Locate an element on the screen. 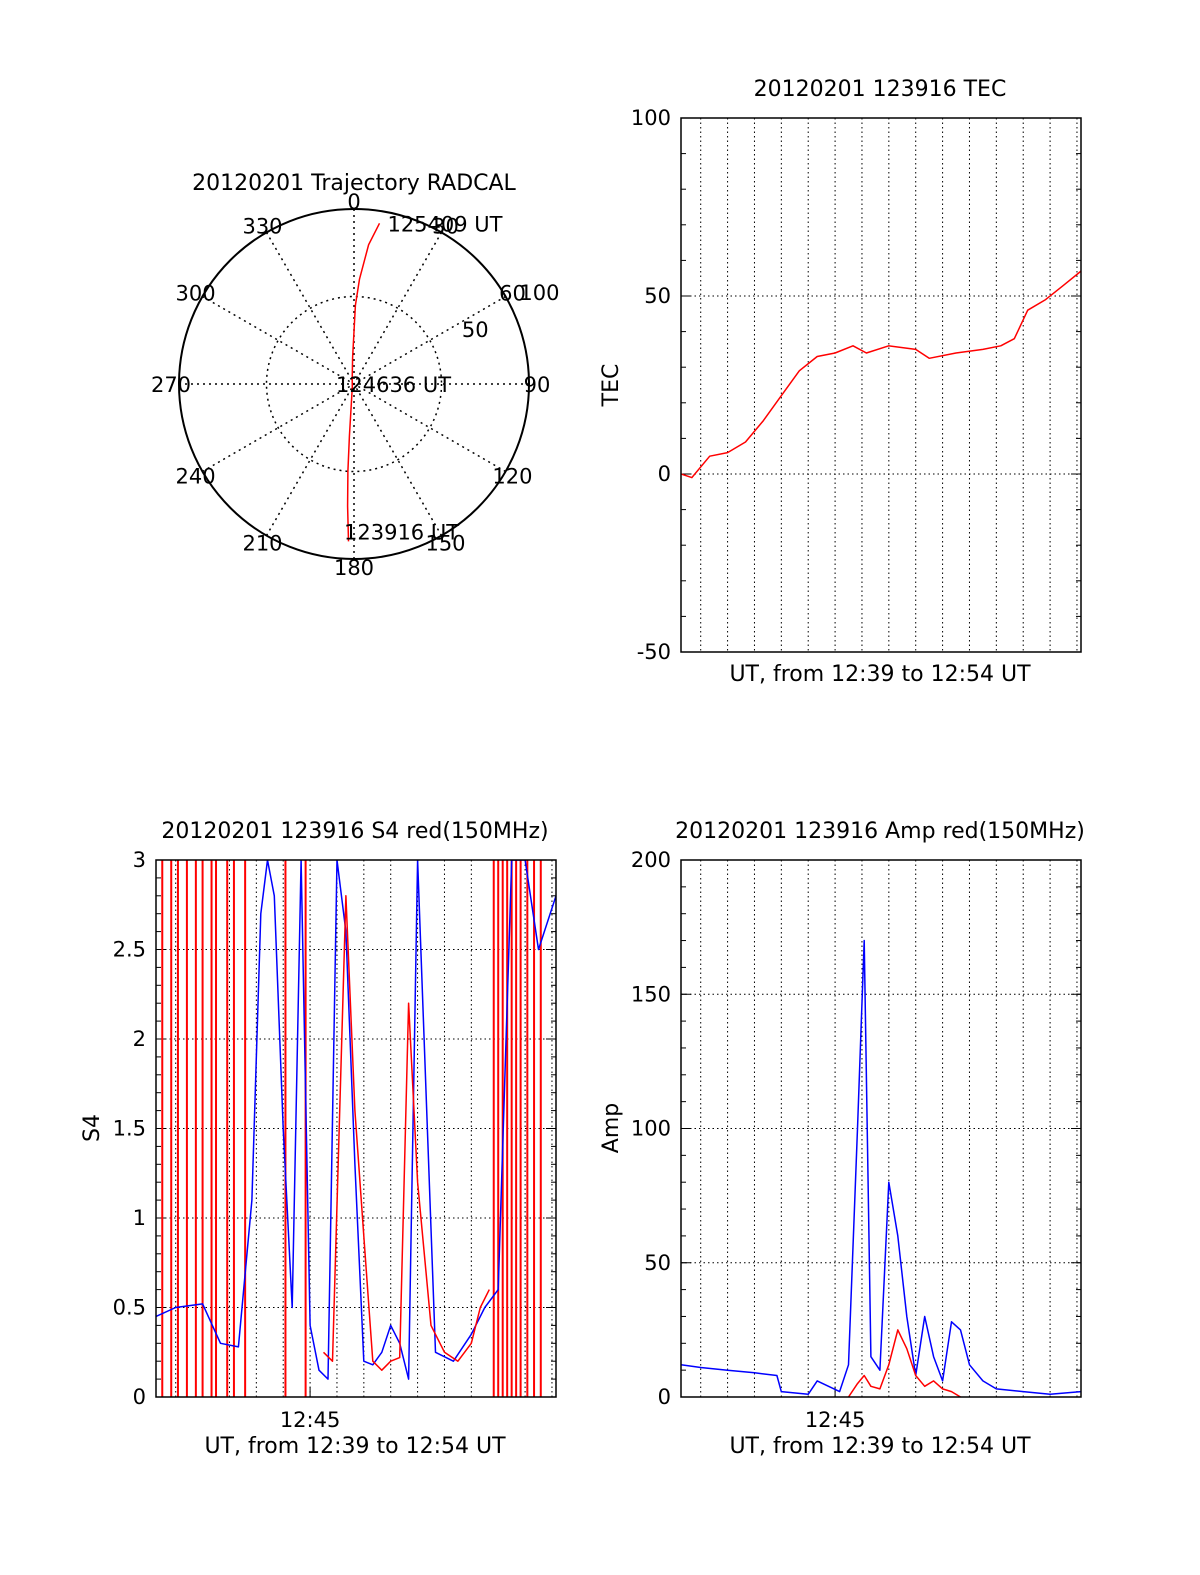 The image size is (1200, 1575). polar-spoke is located at coordinates (354, 384).